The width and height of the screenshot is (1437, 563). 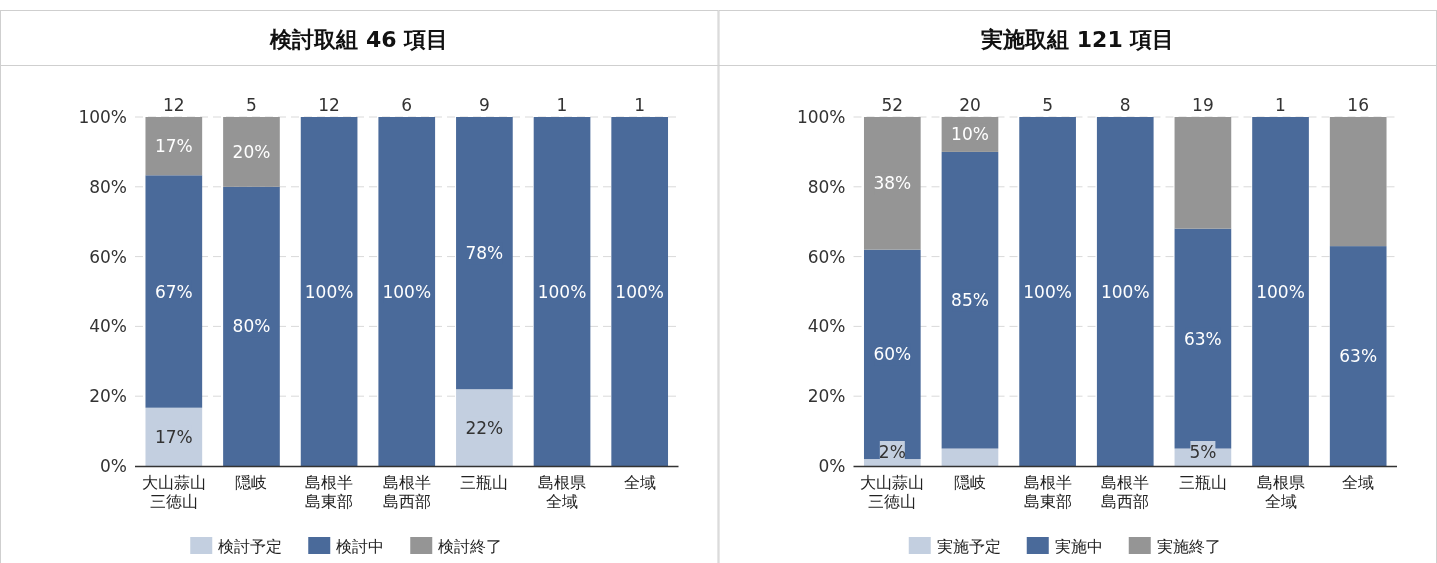 I want to click on legend-label: 検討終了, so click(x=470, y=546).